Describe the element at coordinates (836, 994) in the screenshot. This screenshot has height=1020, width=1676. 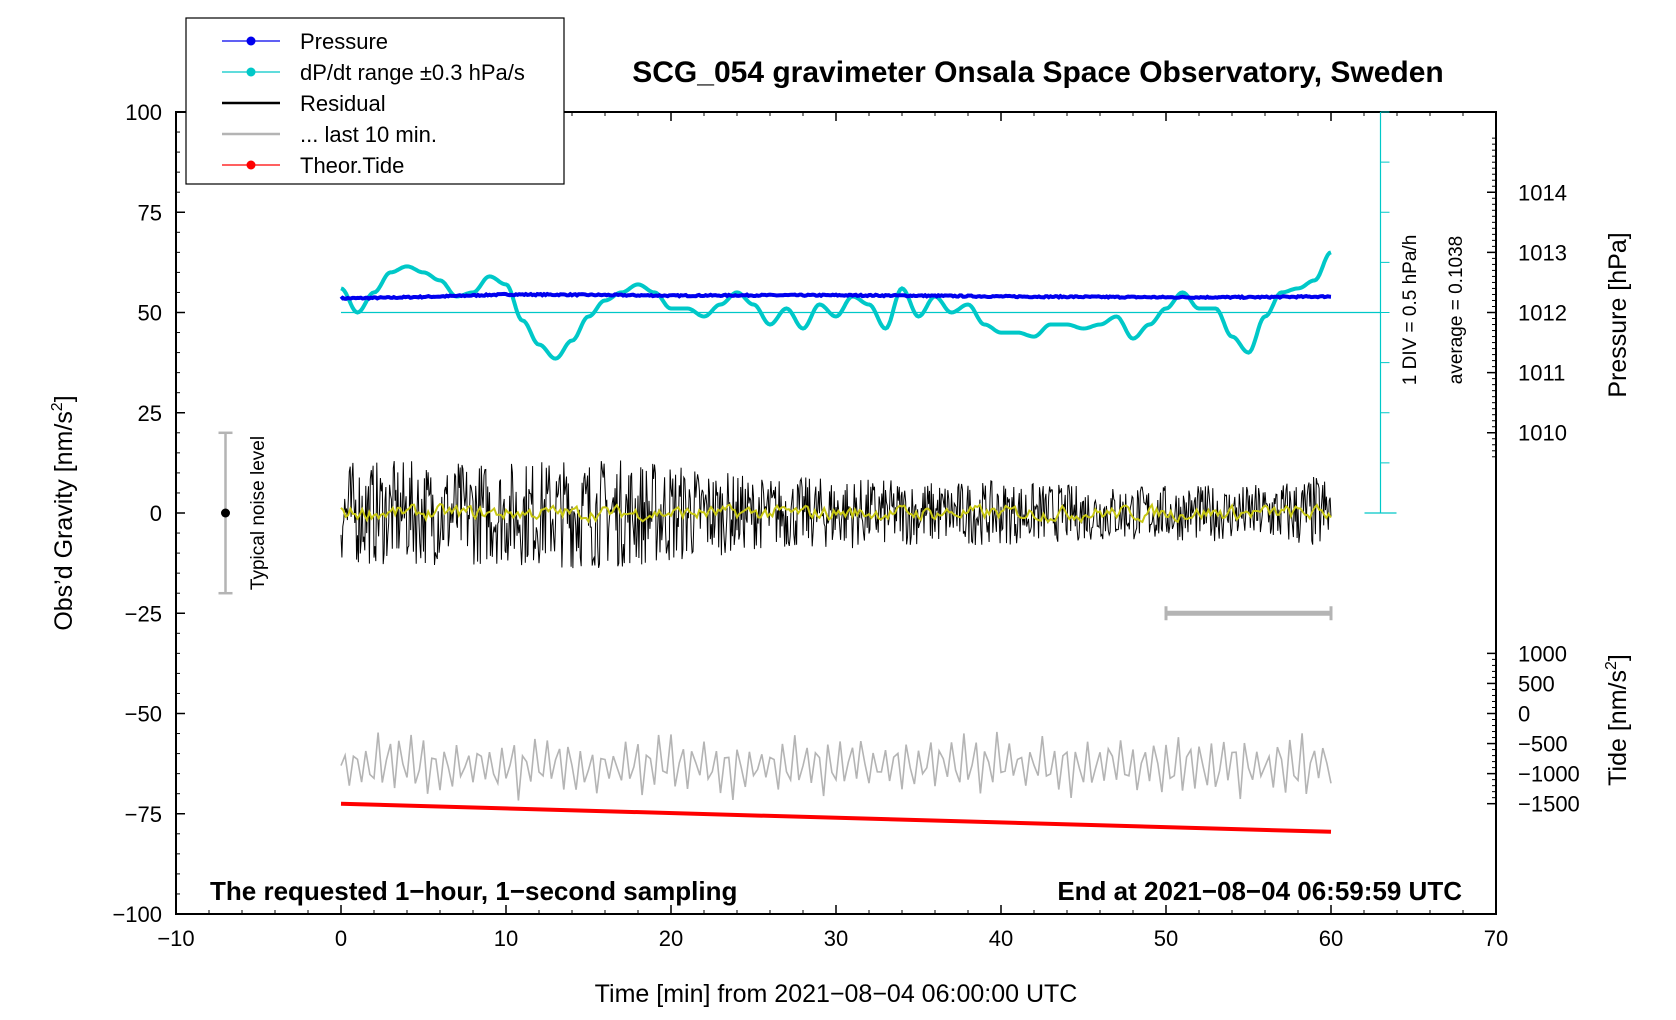
I see `x-axis-label: Time [min] from 2021−08−04 06:00:00 UTC` at that location.